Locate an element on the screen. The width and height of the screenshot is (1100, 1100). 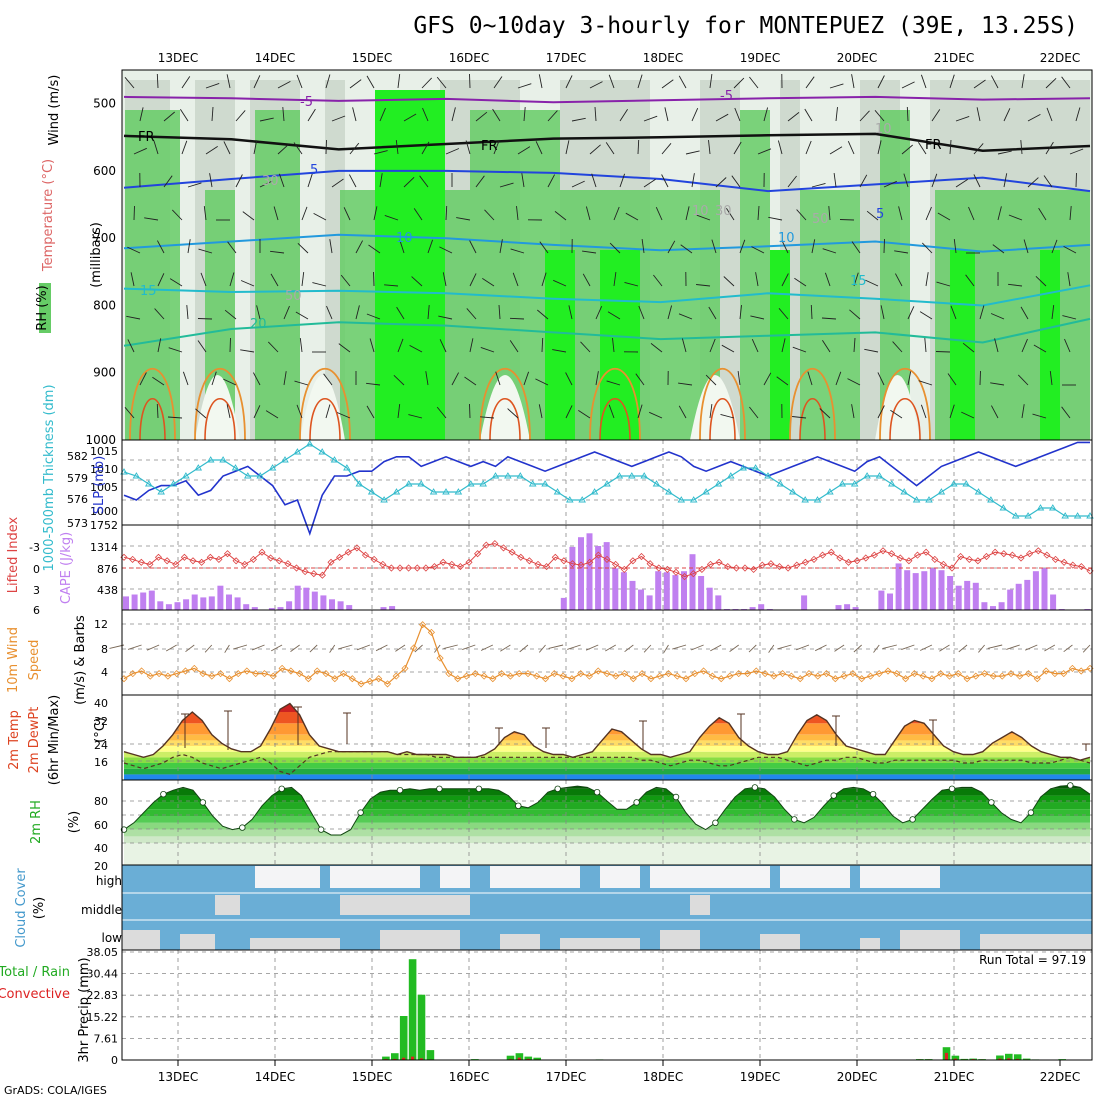
axis-label-temp-4: (°C) is located at coordinates (100, 730).